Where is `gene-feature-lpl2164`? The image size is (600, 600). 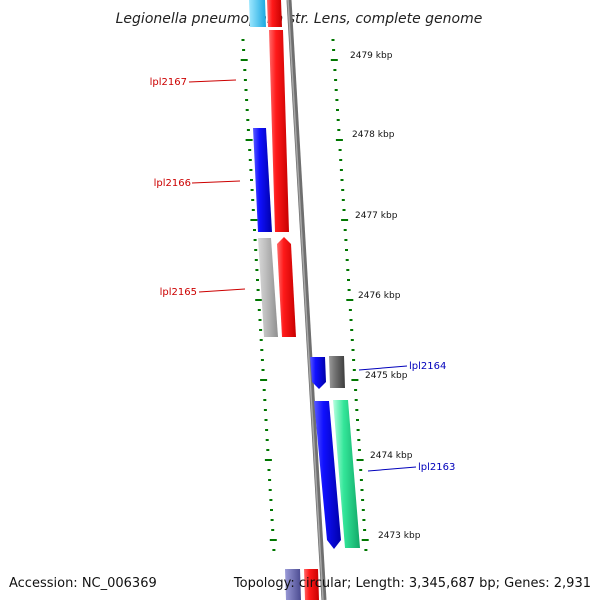
gene-feature-lpl2164 is located at coordinates (318, 373).